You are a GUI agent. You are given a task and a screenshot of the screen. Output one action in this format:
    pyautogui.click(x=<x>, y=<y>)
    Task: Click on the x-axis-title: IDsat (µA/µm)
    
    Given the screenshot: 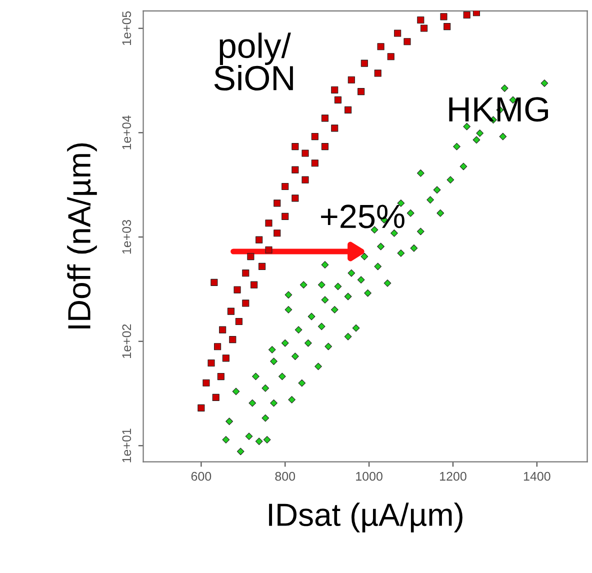 What is the action you would take?
    pyautogui.click(x=365, y=517)
    